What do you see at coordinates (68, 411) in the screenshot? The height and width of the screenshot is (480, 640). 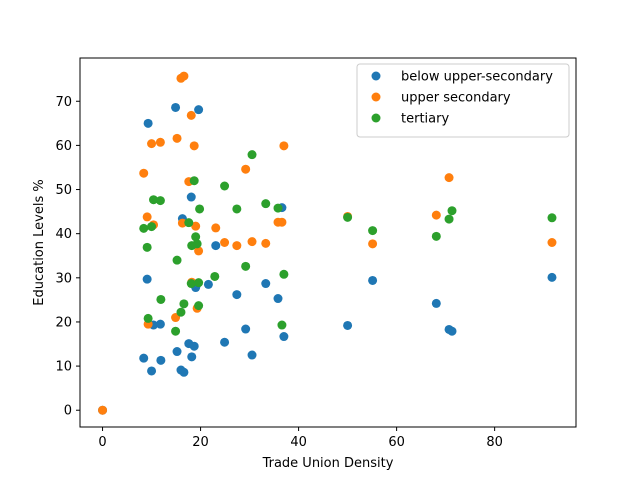 I see `y-tick-label-0: 0` at bounding box center [68, 411].